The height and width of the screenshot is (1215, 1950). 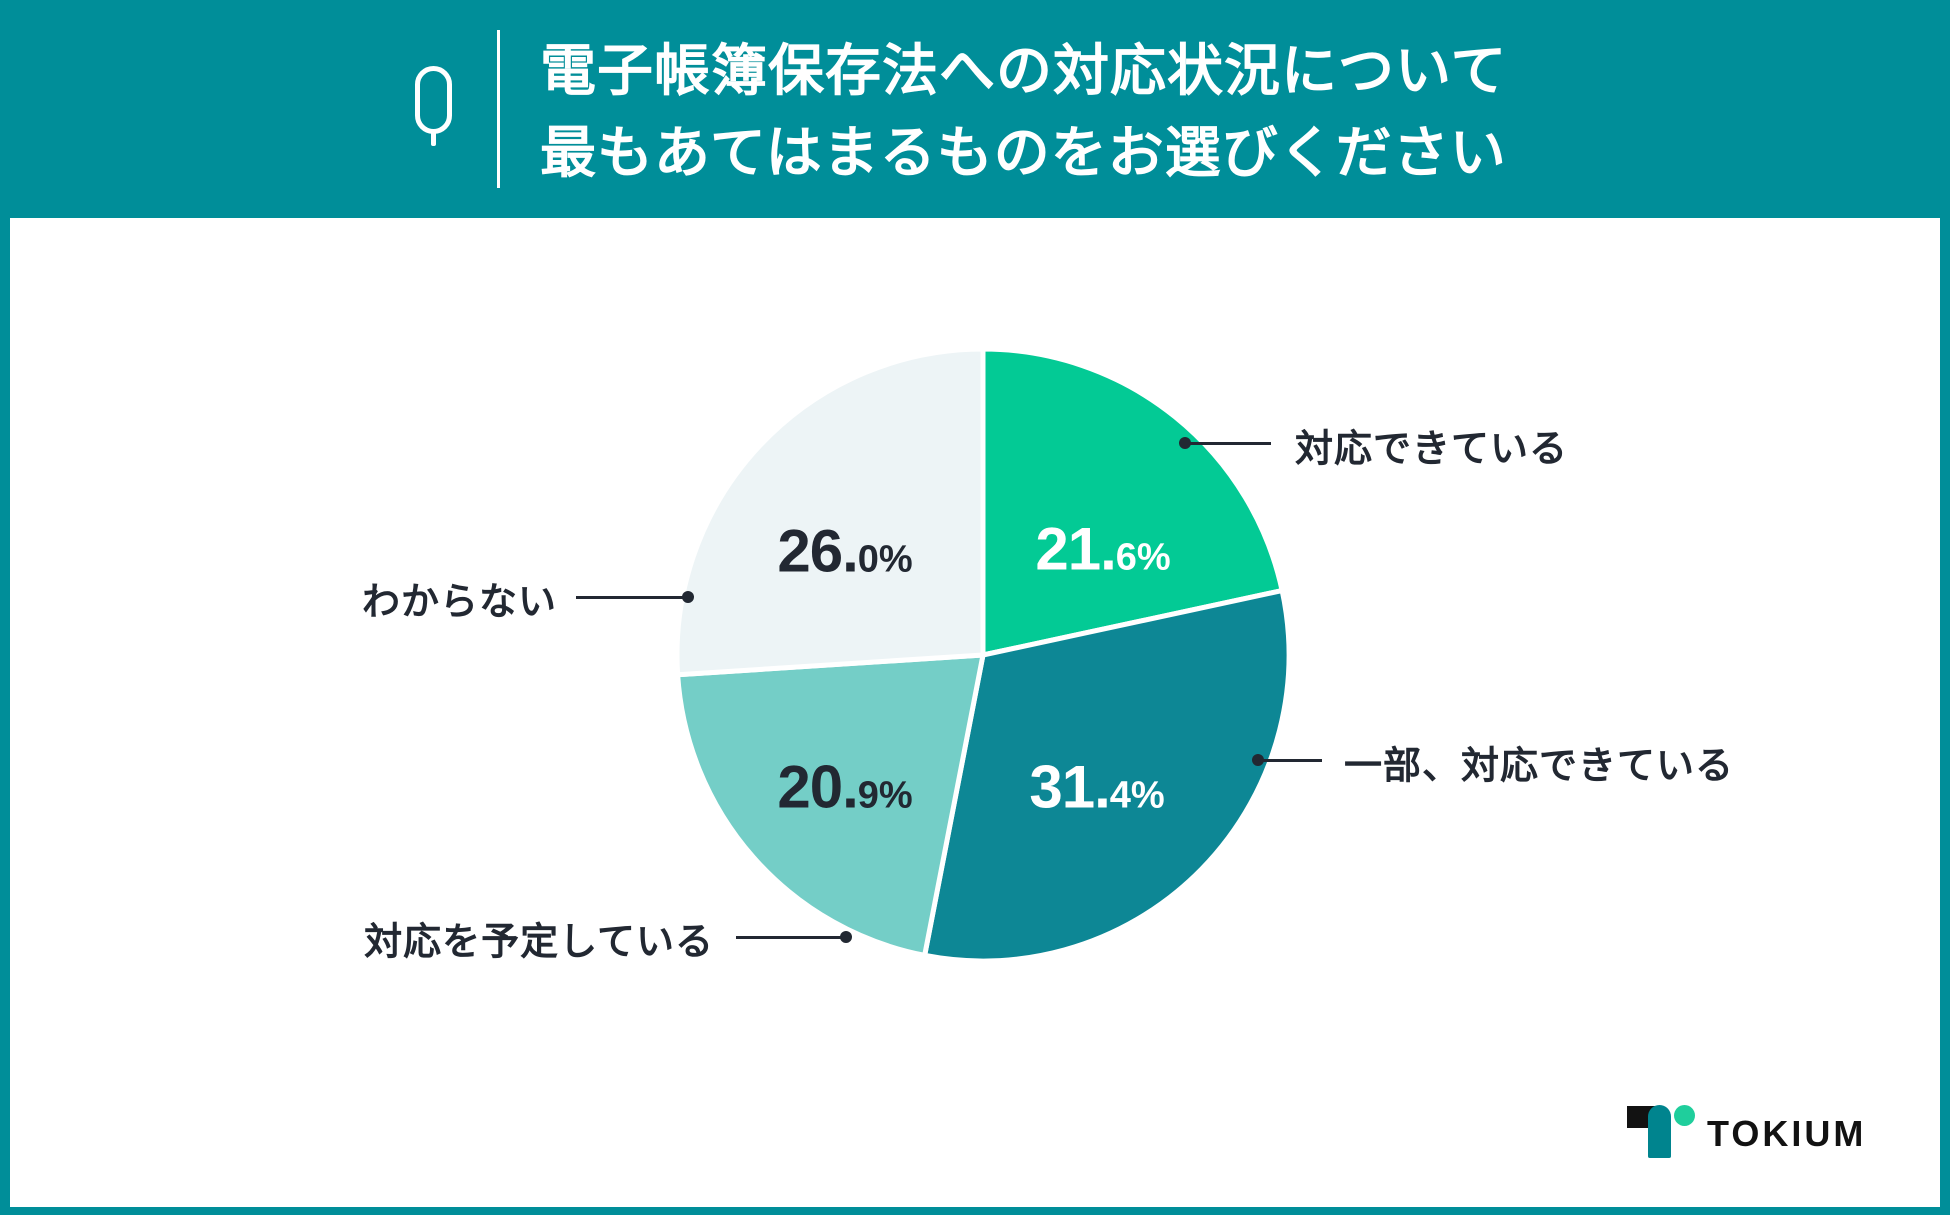 What do you see at coordinates (498, 109) in the screenshot?
I see `header-divider` at bounding box center [498, 109].